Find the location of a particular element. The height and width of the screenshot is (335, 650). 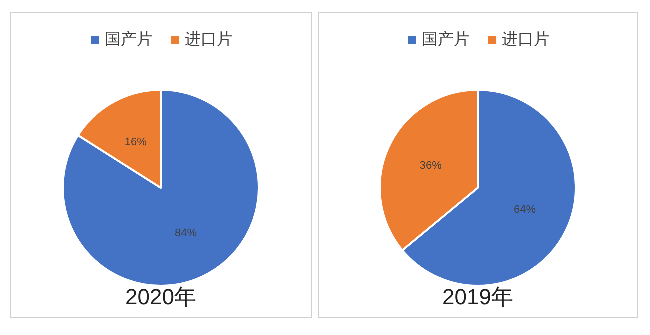

data-label: 64% is located at coordinates (525, 210).